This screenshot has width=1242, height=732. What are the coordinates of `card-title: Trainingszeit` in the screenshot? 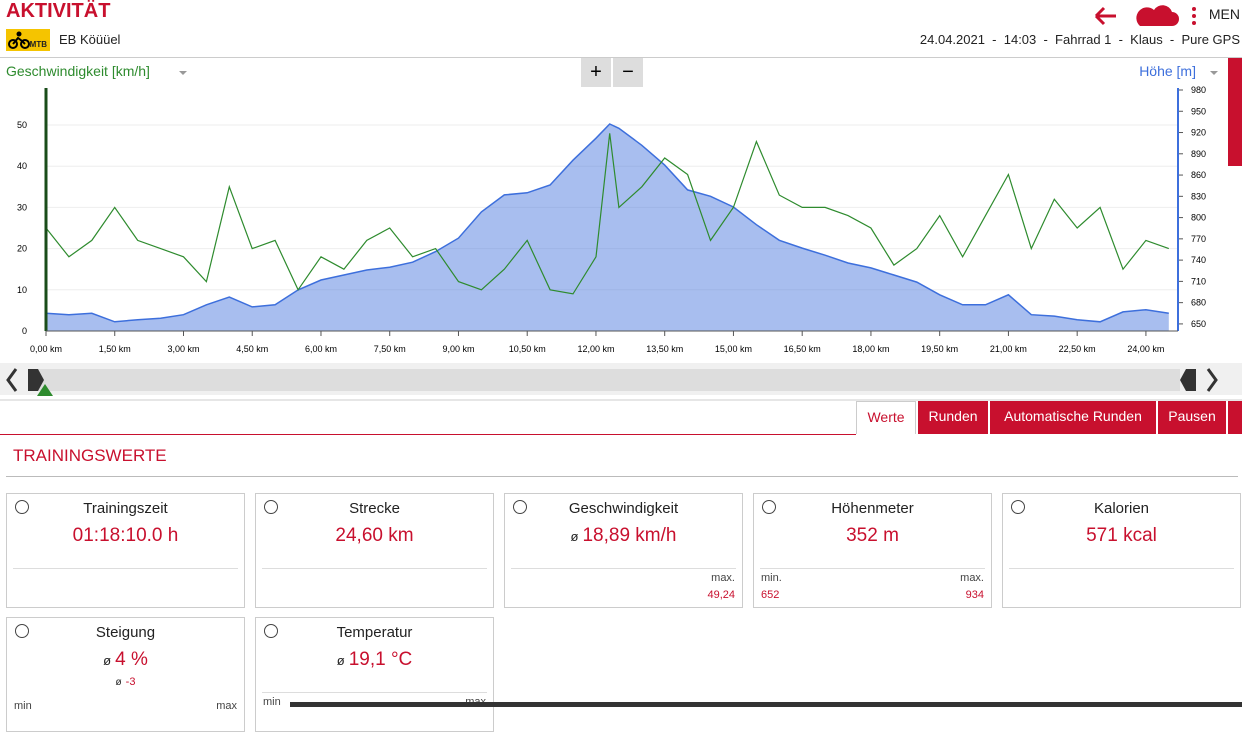 It's located at (125, 508).